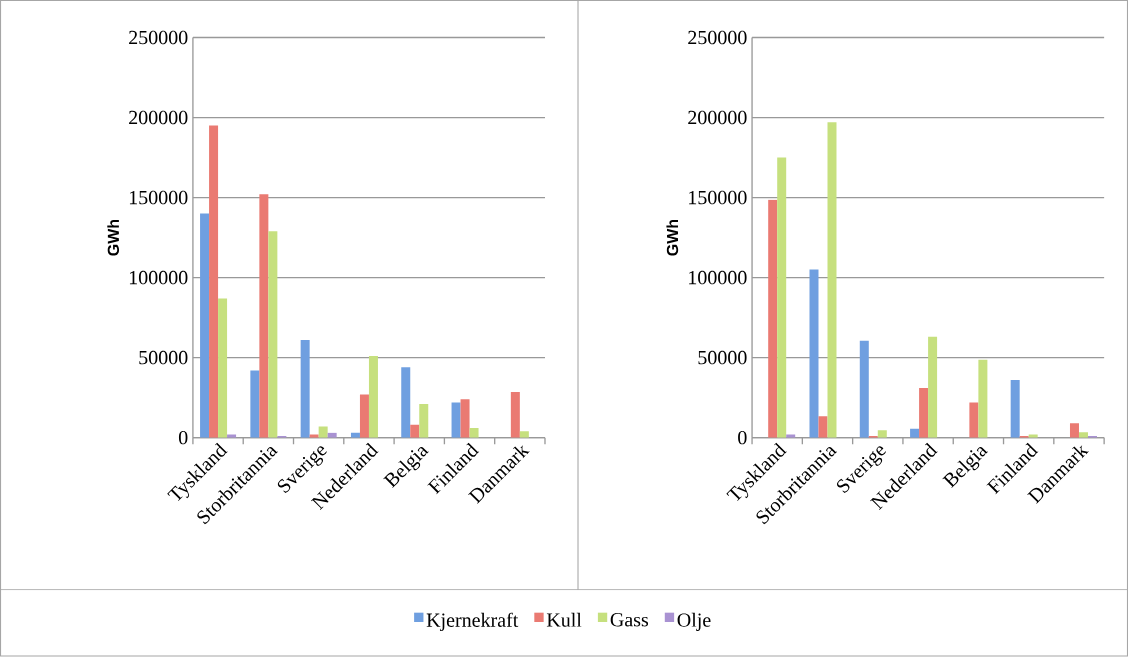  What do you see at coordinates (472, 622) in the screenshot?
I see `legend-label: Kjernekraft` at bounding box center [472, 622].